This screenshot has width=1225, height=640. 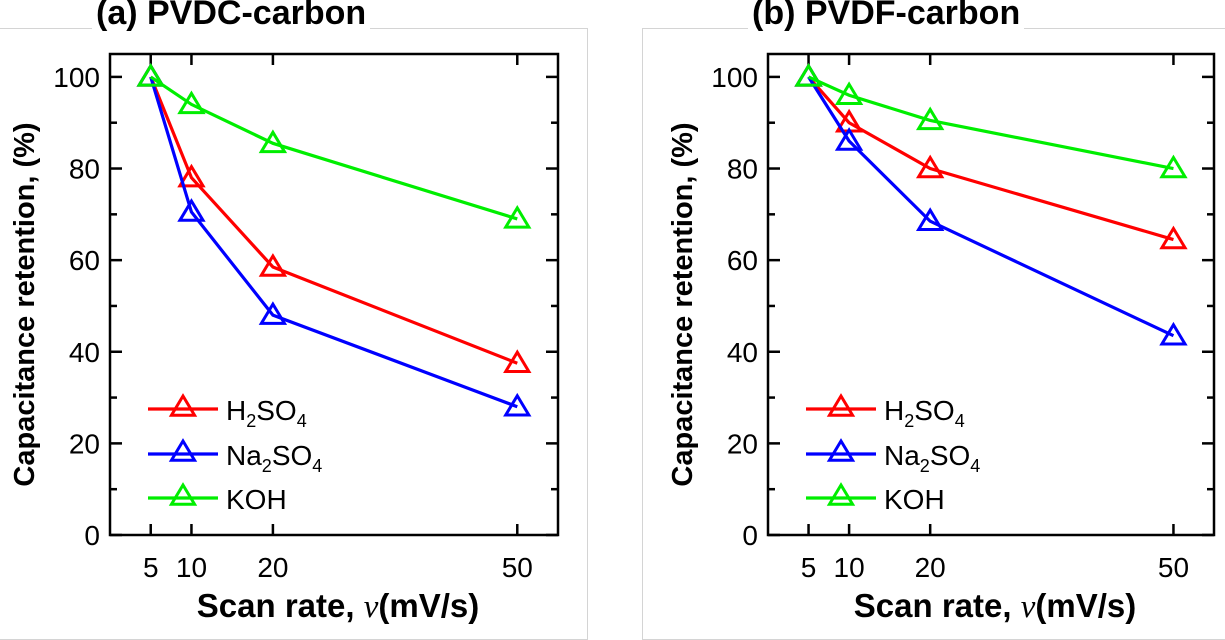 What do you see at coordinates (231, 15) in the screenshot?
I see `panel-a-title: (a) PVDC-carbon` at bounding box center [231, 15].